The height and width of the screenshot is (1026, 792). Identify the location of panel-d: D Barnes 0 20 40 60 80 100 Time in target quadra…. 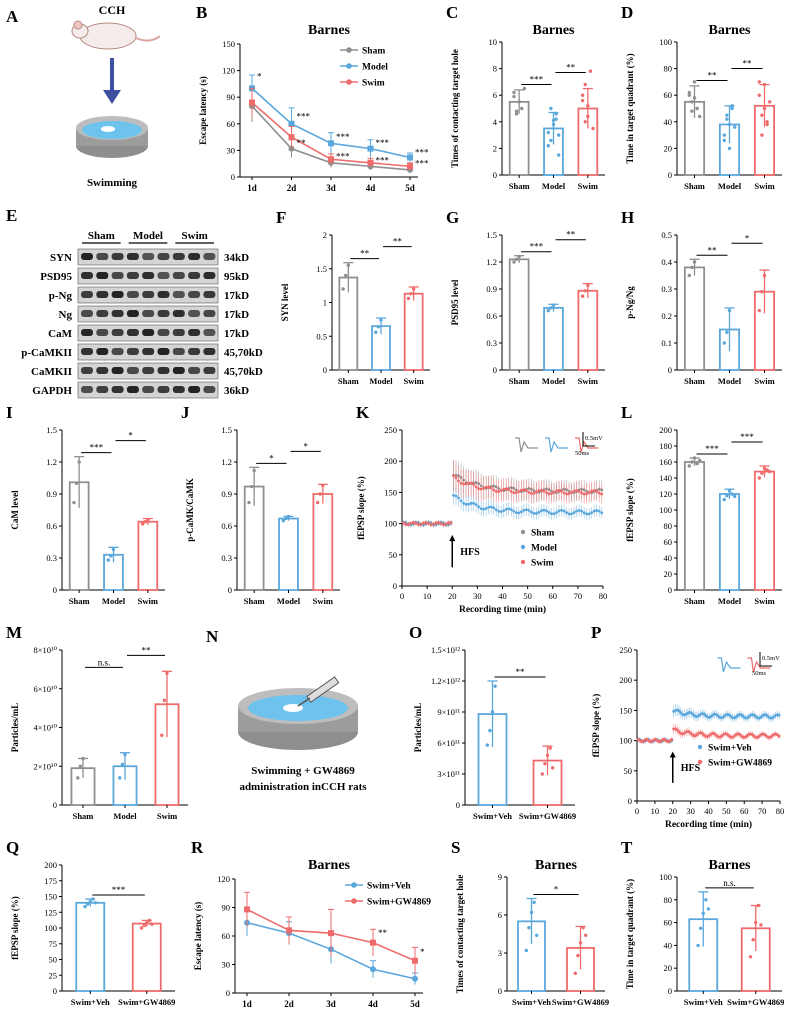
(703, 102).